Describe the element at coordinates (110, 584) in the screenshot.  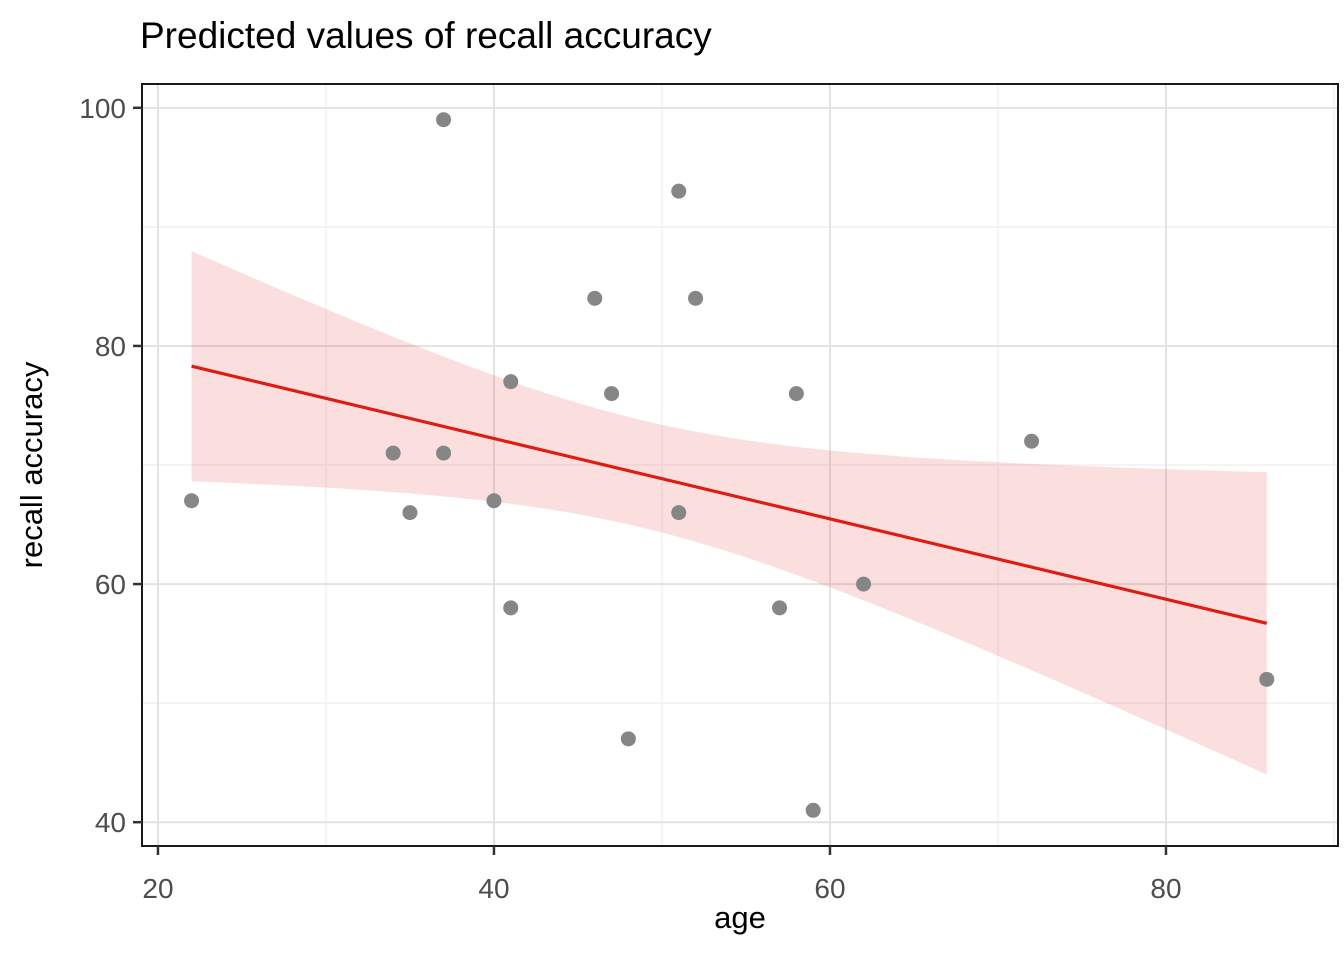
I see `y-tick-label: 60` at that location.